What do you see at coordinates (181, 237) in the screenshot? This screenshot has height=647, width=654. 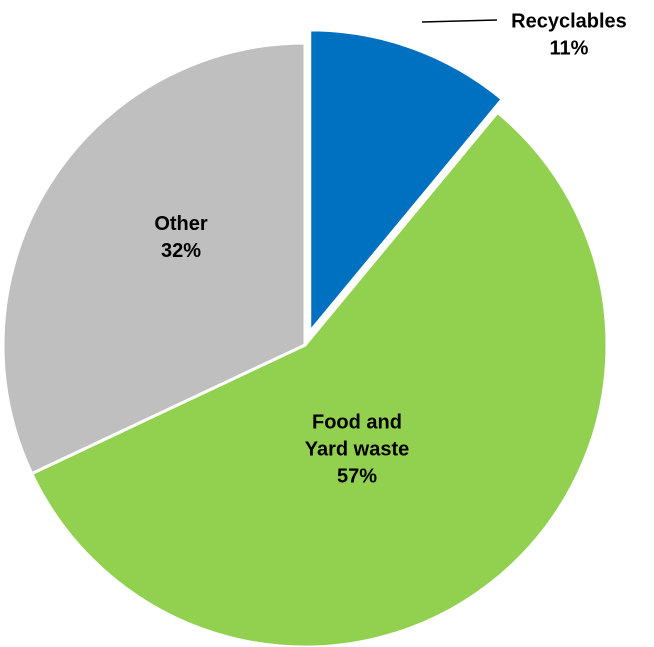 I see `slice-other-label: Other 32%` at bounding box center [181, 237].